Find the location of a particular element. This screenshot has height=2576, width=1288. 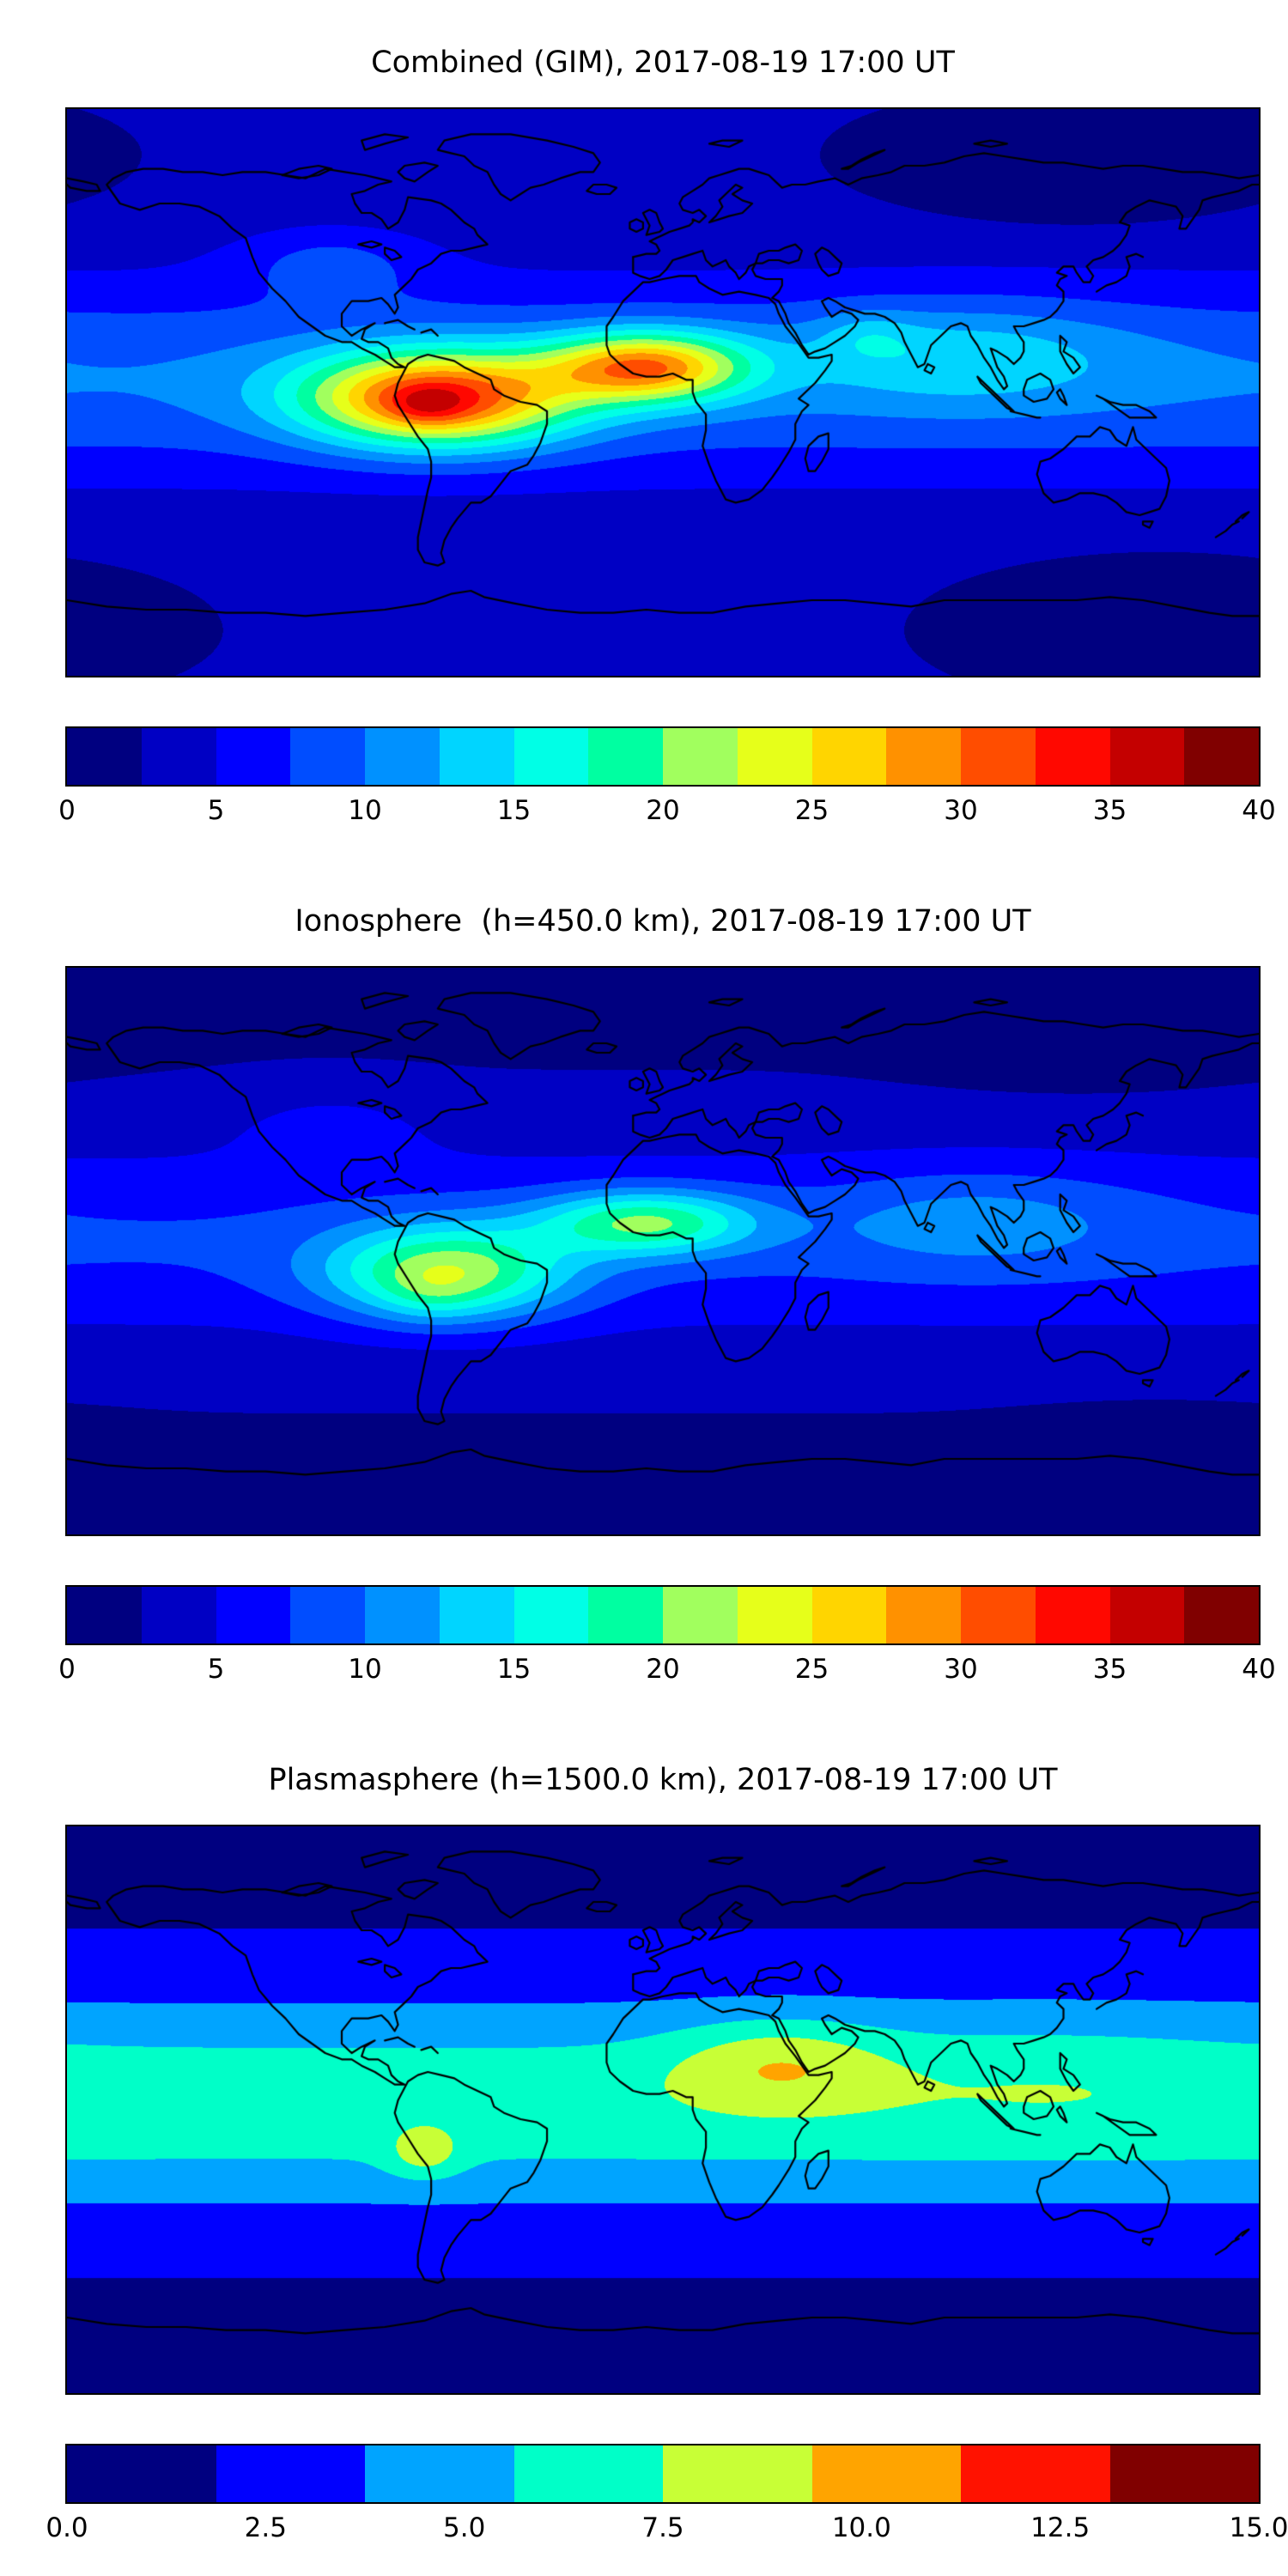

colorbar-ticks-combined: 0 5 10 15 20 25 30 35 40 is located at coordinates (667, 814).